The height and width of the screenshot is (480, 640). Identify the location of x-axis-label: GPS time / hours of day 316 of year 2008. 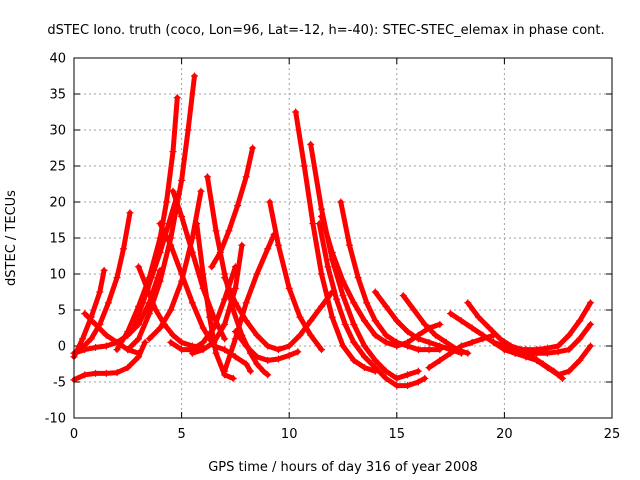
(343, 467).